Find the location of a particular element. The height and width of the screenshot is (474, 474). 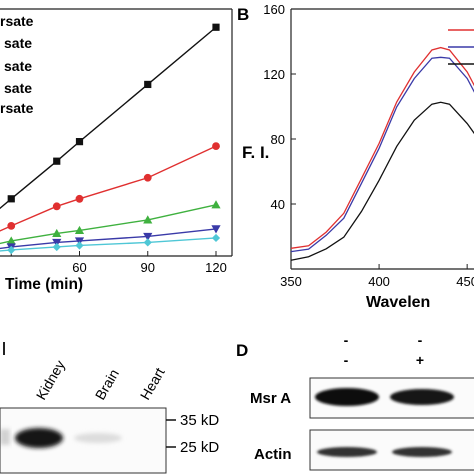

treatment-r2-c1: - is located at coordinates (346, 360).